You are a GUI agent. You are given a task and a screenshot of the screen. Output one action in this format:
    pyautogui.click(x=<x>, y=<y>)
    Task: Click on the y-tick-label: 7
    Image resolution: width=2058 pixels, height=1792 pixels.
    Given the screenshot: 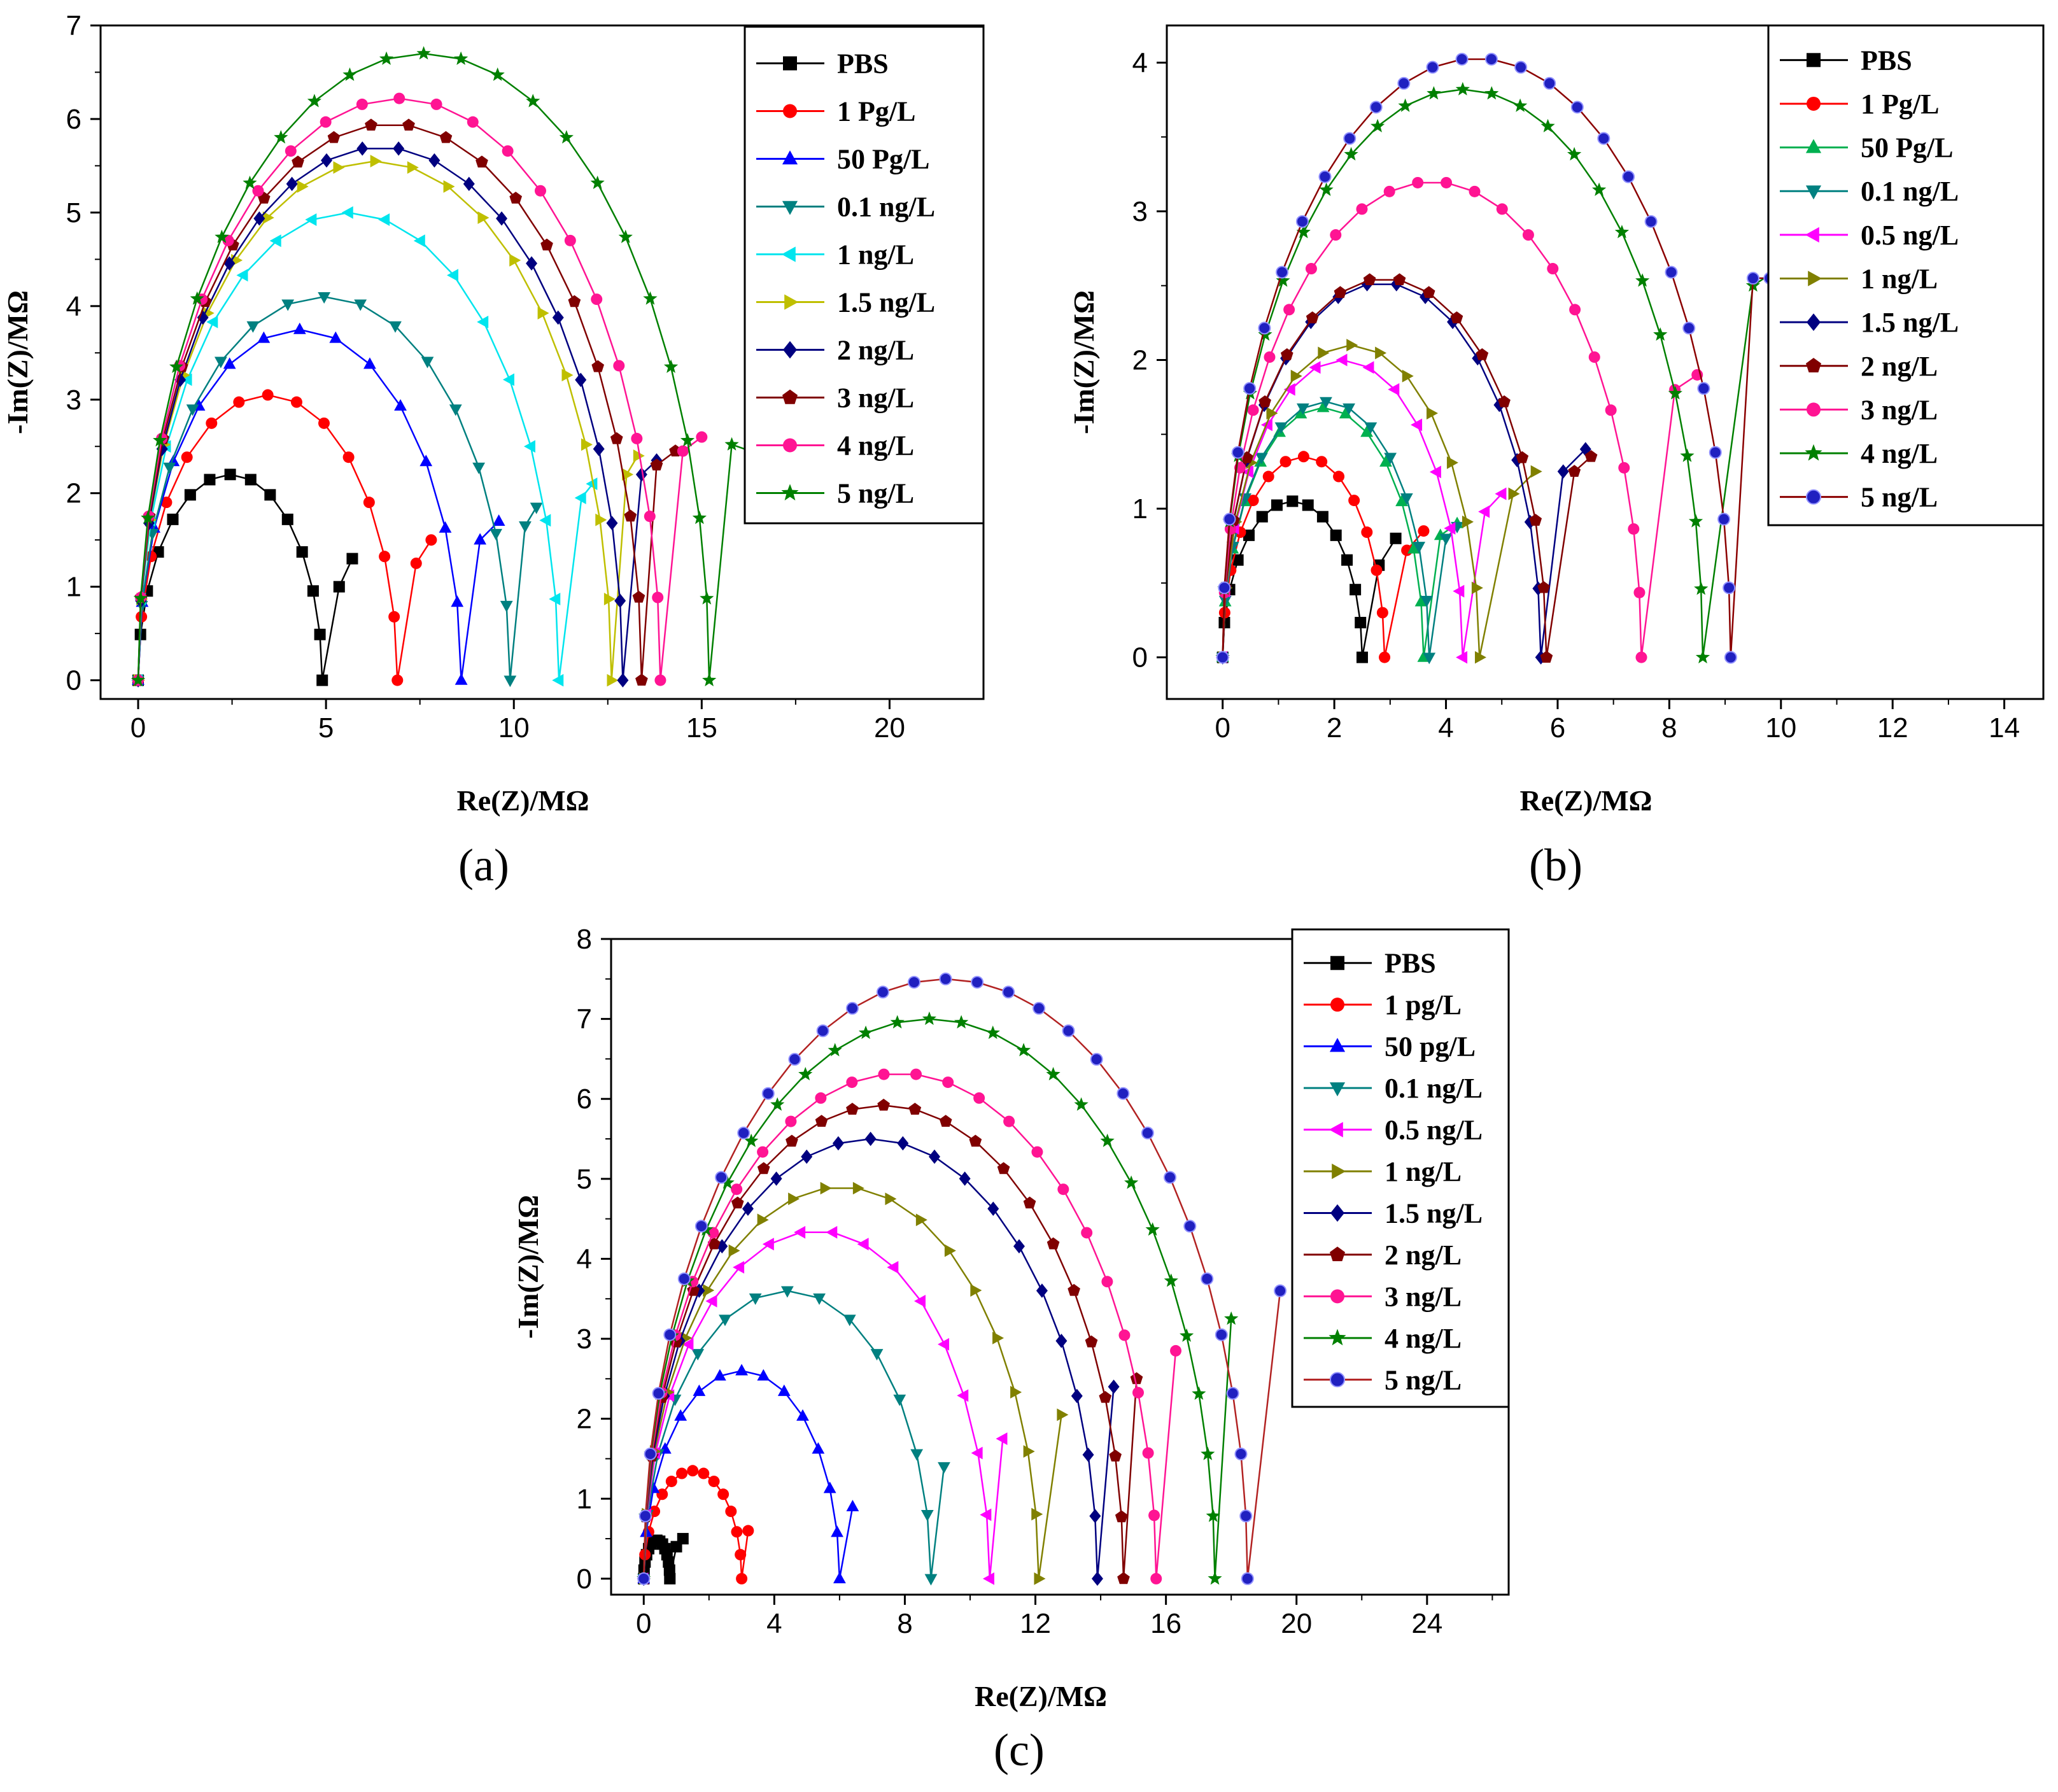 What is the action you would take?
    pyautogui.click(x=73, y=25)
    